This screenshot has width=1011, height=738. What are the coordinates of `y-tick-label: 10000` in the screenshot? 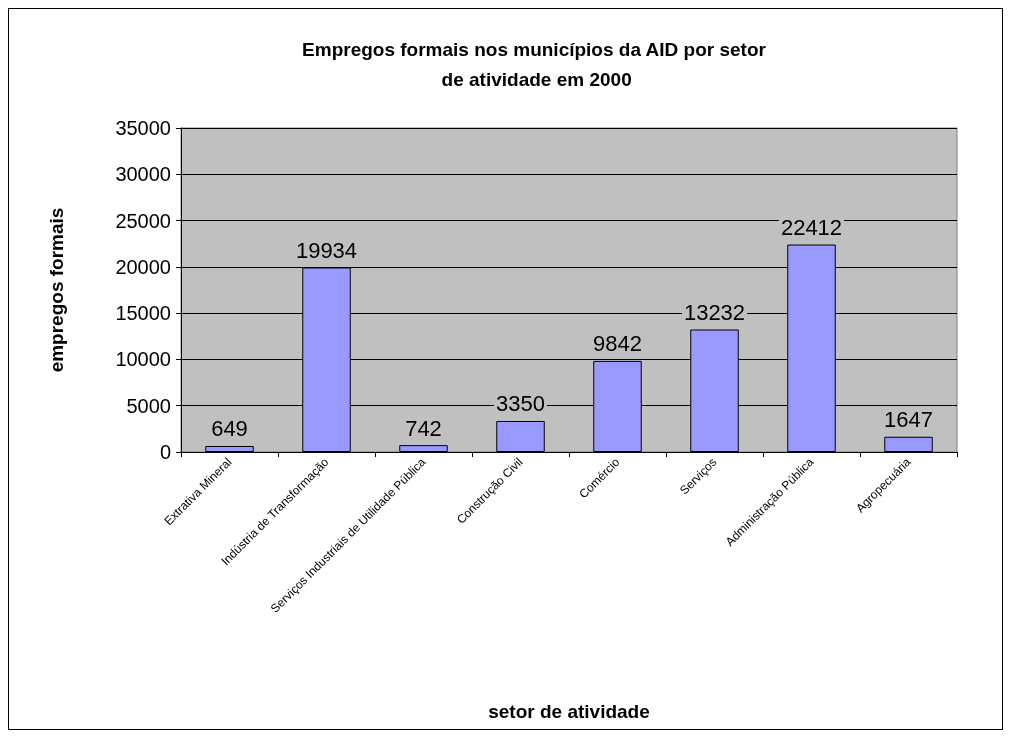 It's located at (143, 359).